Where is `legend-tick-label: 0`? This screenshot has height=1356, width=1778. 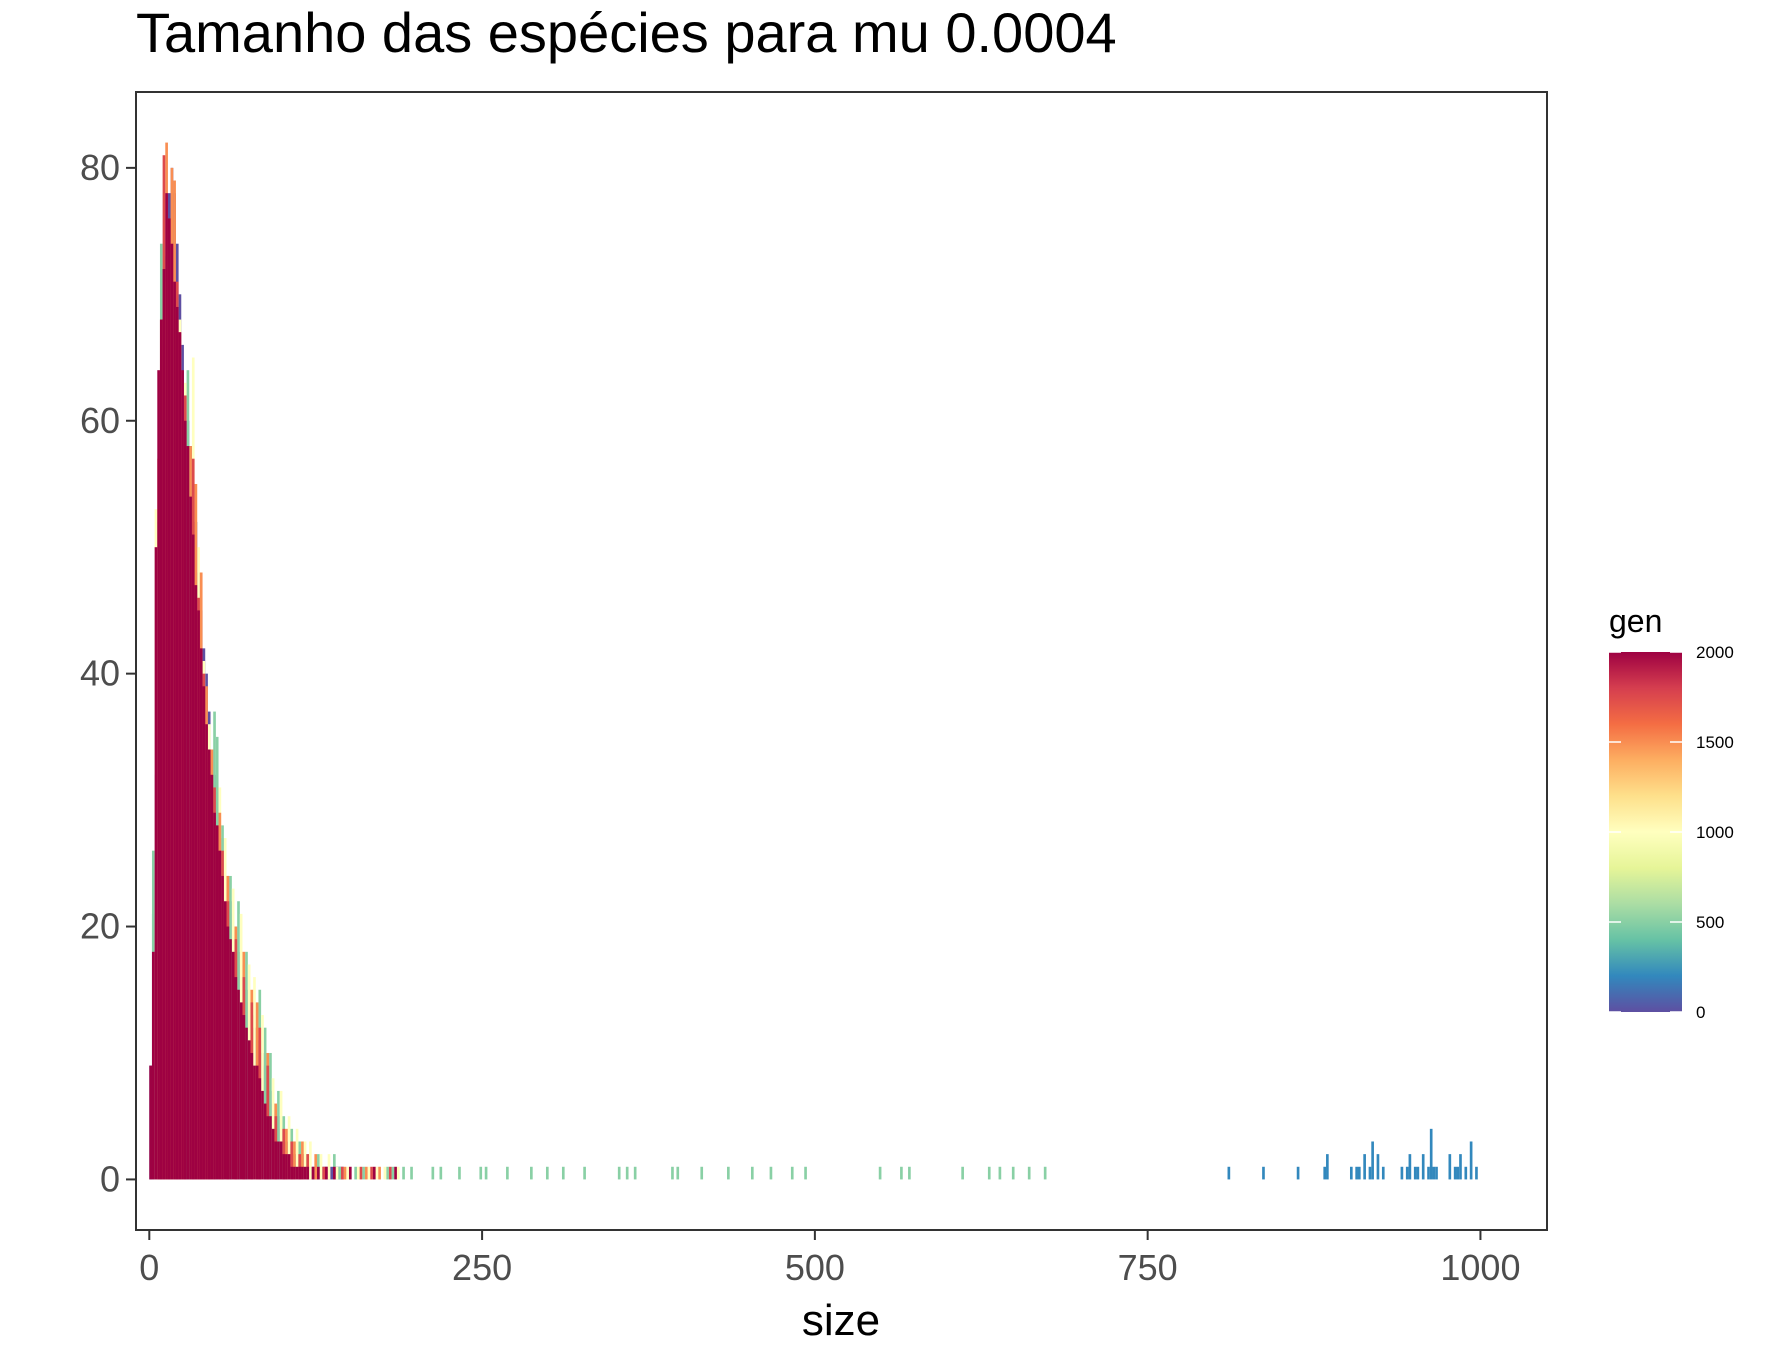 legend-tick-label: 0 is located at coordinates (1700, 1012).